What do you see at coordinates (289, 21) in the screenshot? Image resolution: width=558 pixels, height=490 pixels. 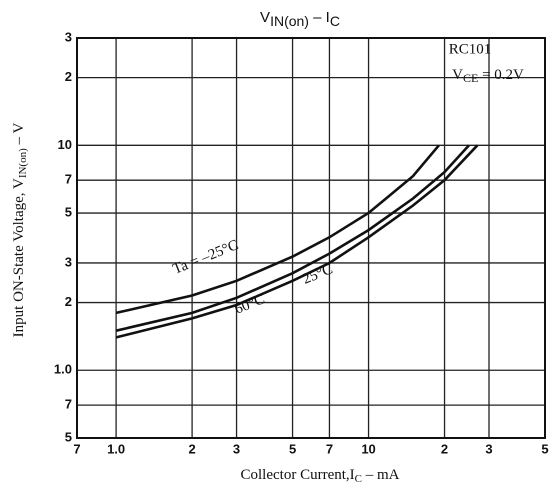 I see `chart-title-sub: IN(on)` at bounding box center [289, 21].